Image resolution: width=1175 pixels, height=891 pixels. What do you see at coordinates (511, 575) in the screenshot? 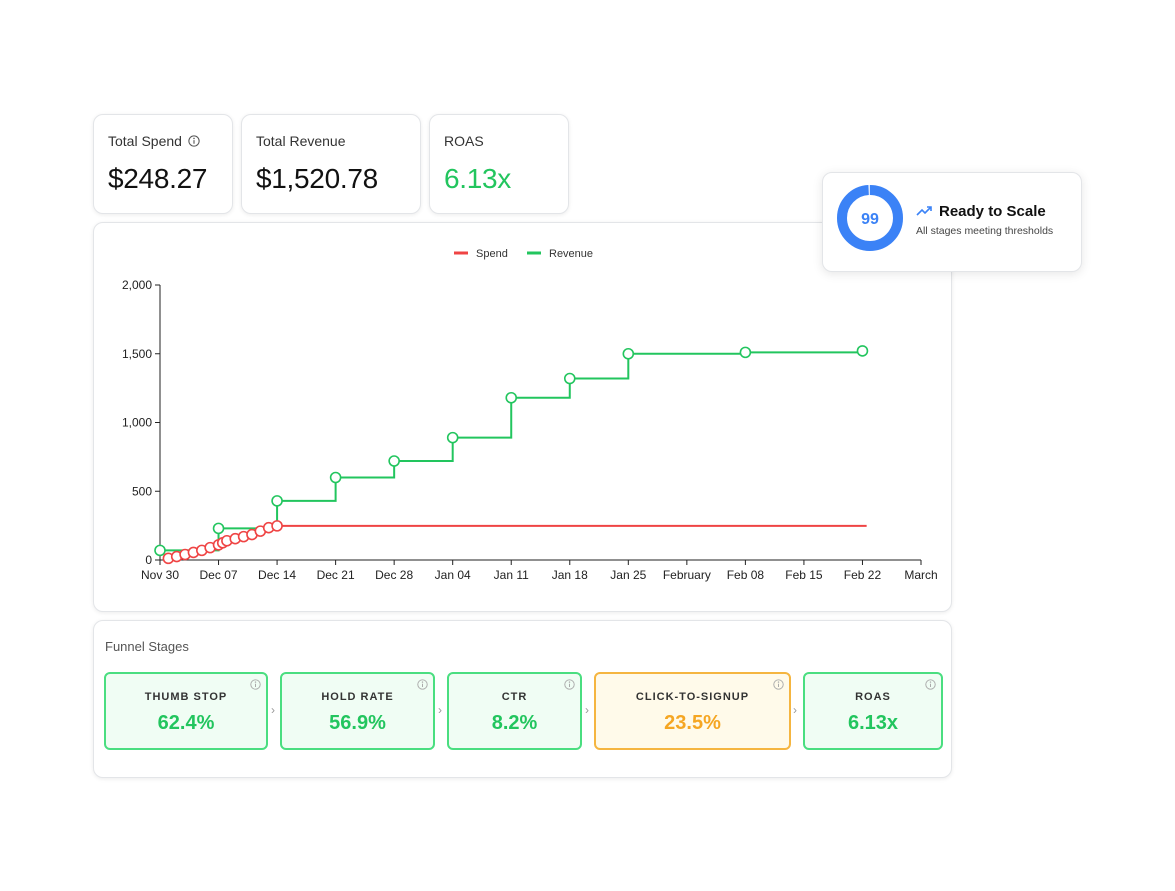
I see `x-tick-label: Jan 11` at bounding box center [511, 575].